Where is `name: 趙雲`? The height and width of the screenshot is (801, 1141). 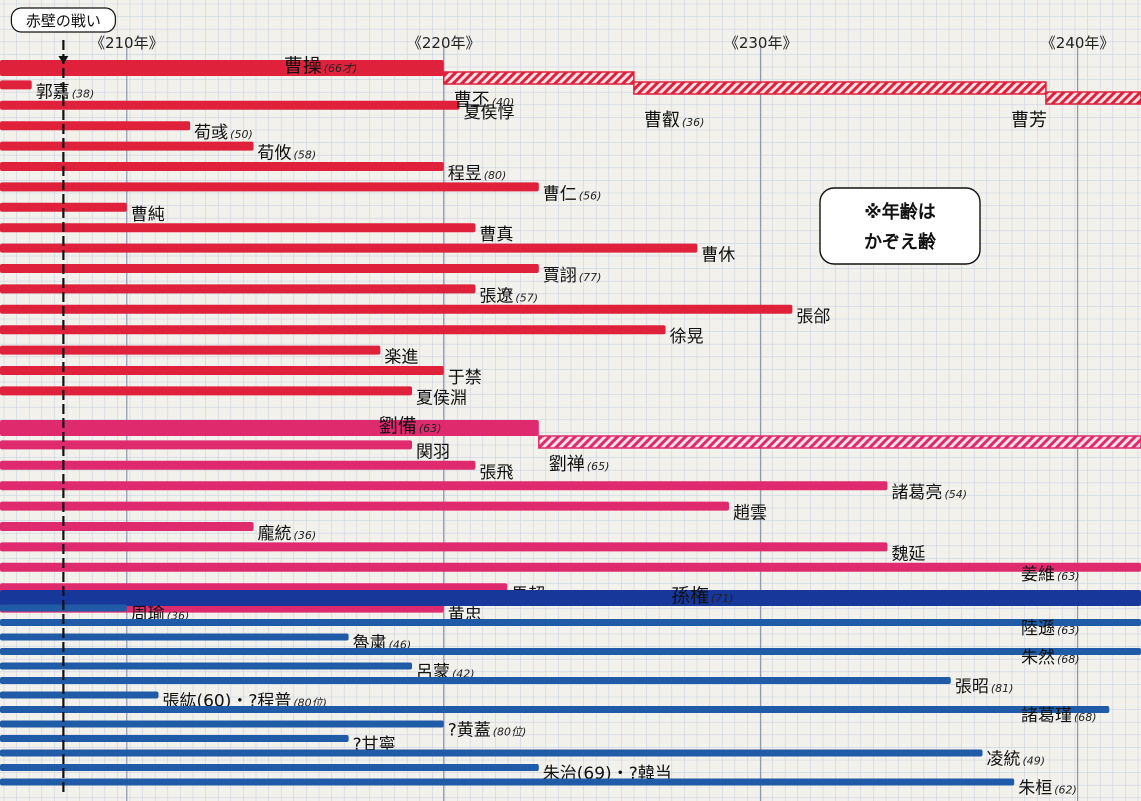 name: 趙雲 is located at coordinates (750, 514).